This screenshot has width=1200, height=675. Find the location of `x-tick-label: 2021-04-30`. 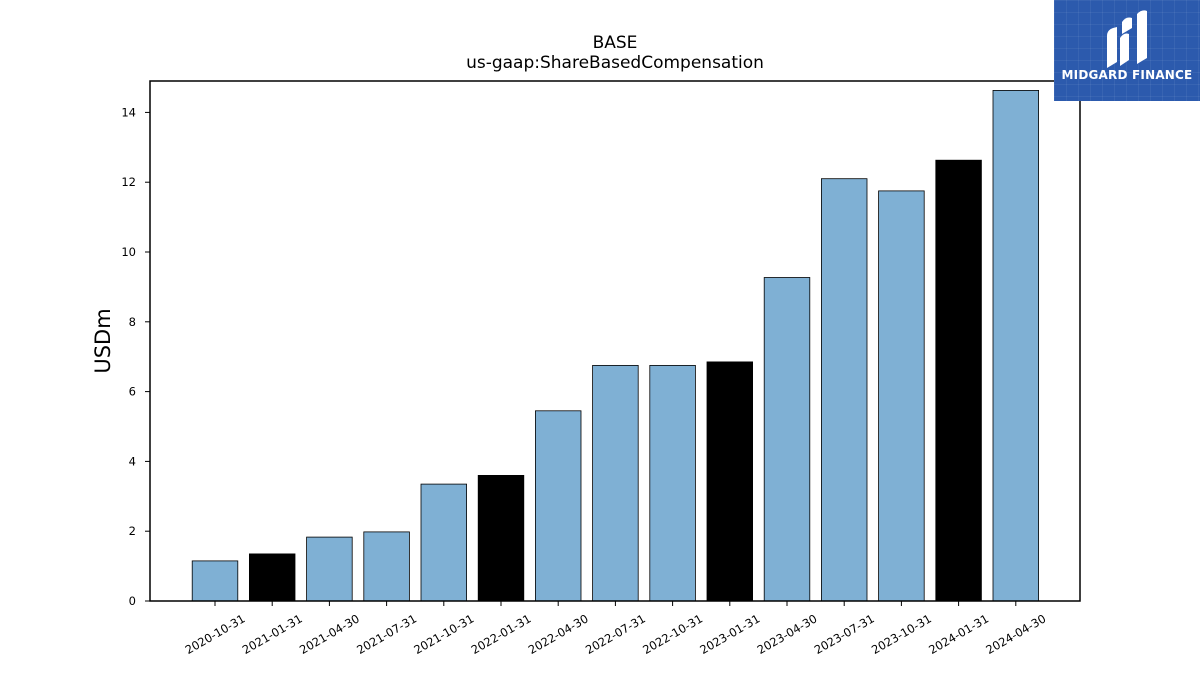

x-tick-label: 2021-04-30 is located at coordinates (329, 634).